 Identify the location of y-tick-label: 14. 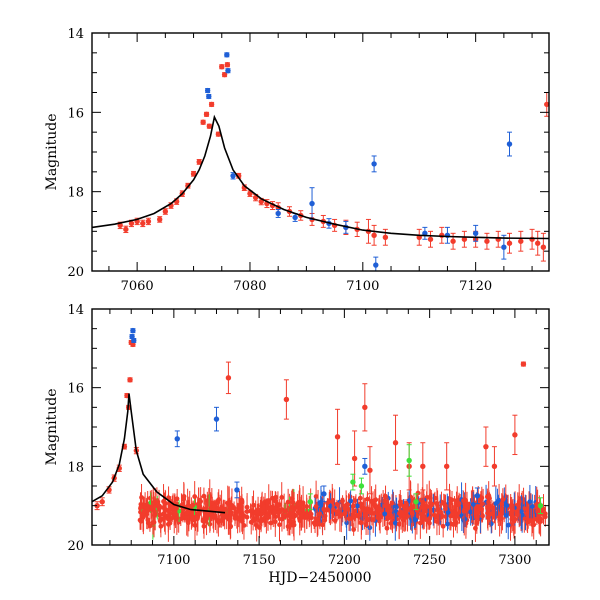
(75, 34).